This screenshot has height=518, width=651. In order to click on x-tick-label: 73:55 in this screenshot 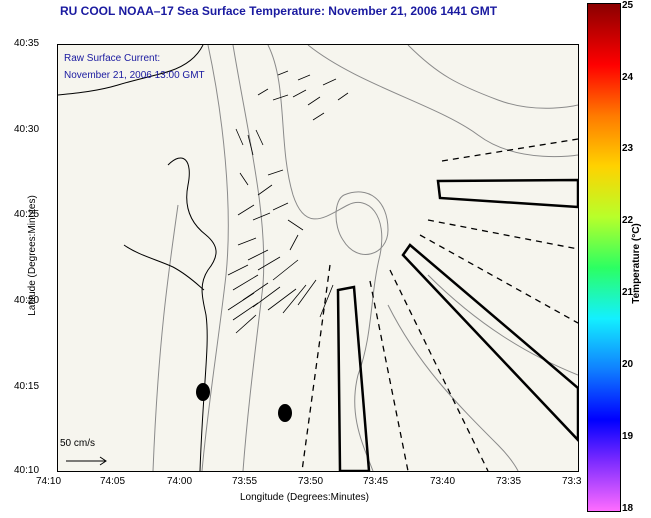, I will do `click(245, 481)`.